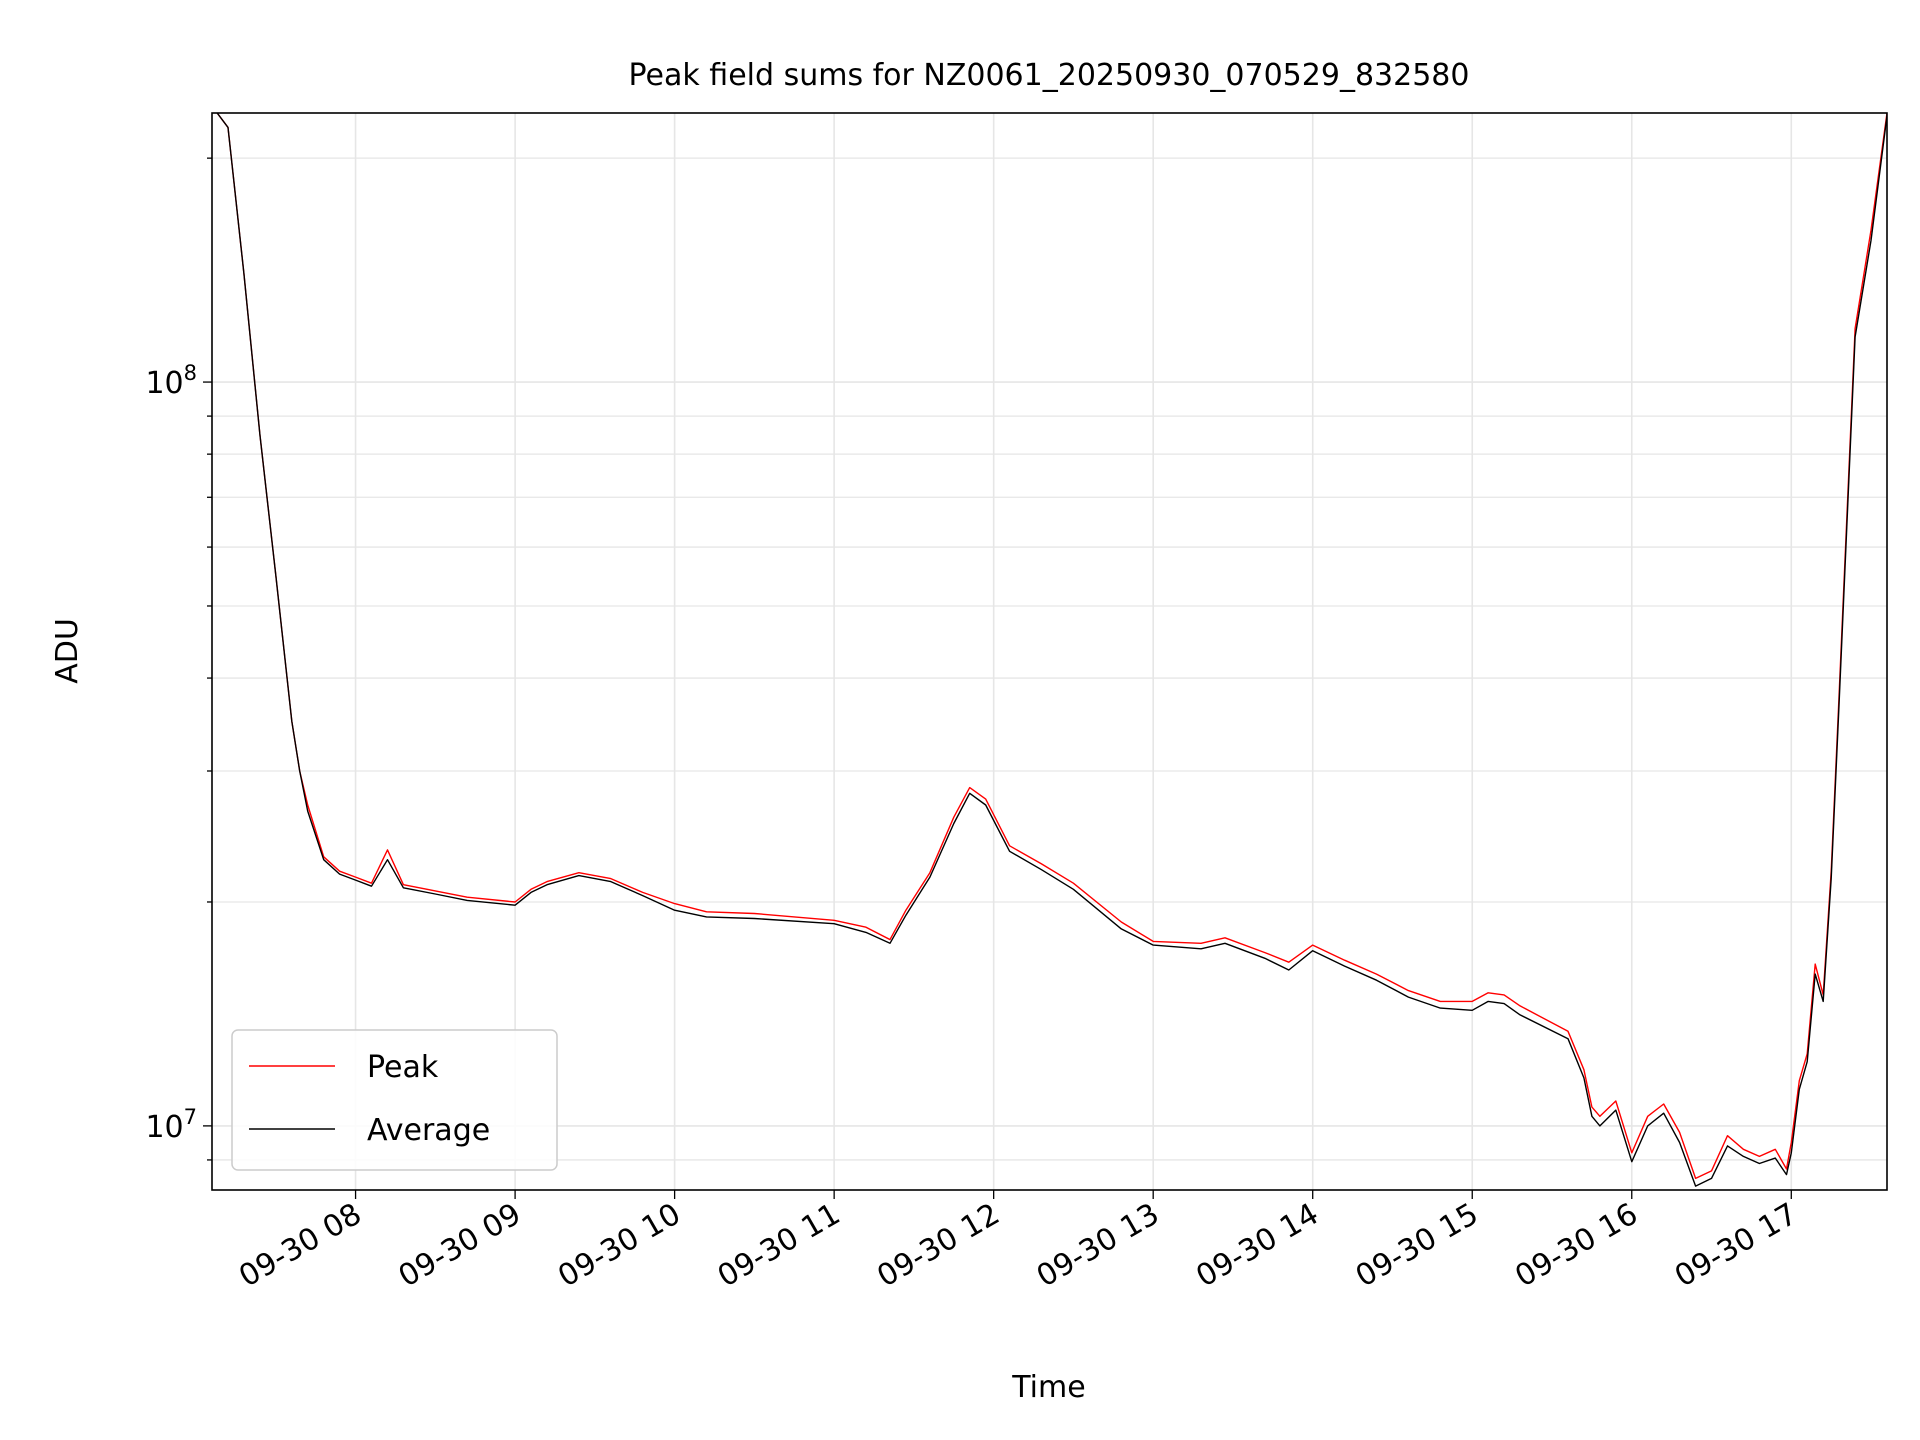  Describe the element at coordinates (403, 1067) in the screenshot. I see `legend-label-peak: Peak` at that location.